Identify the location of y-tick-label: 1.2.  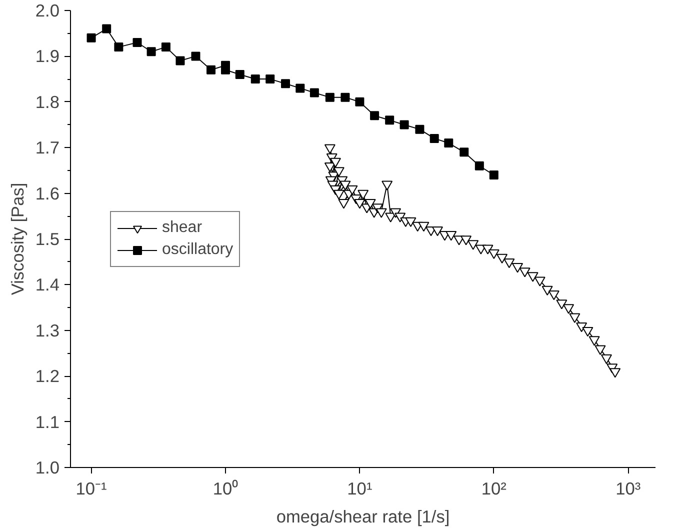
(47, 376).